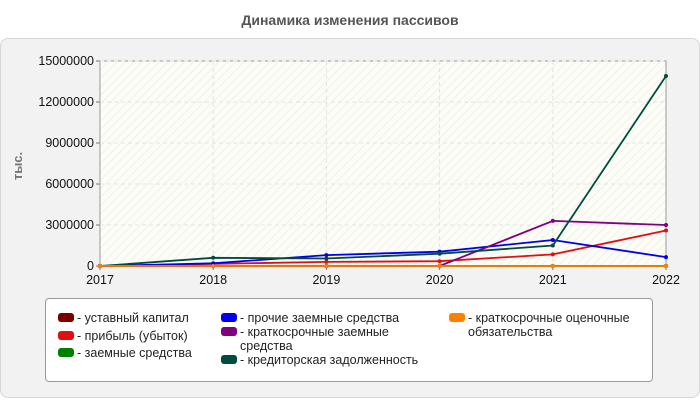 This screenshot has width=700, height=400. I want to click on legend-item: - краткосрочные заемные средства, so click(328, 339).